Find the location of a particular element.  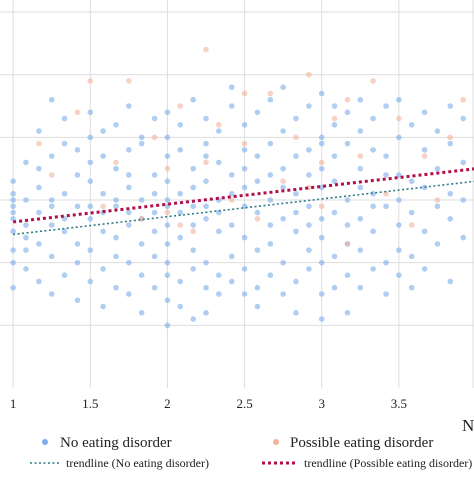

legend-label-trendline-no-eating-disorder: trendline (No eating disorder) is located at coordinates (137, 463).